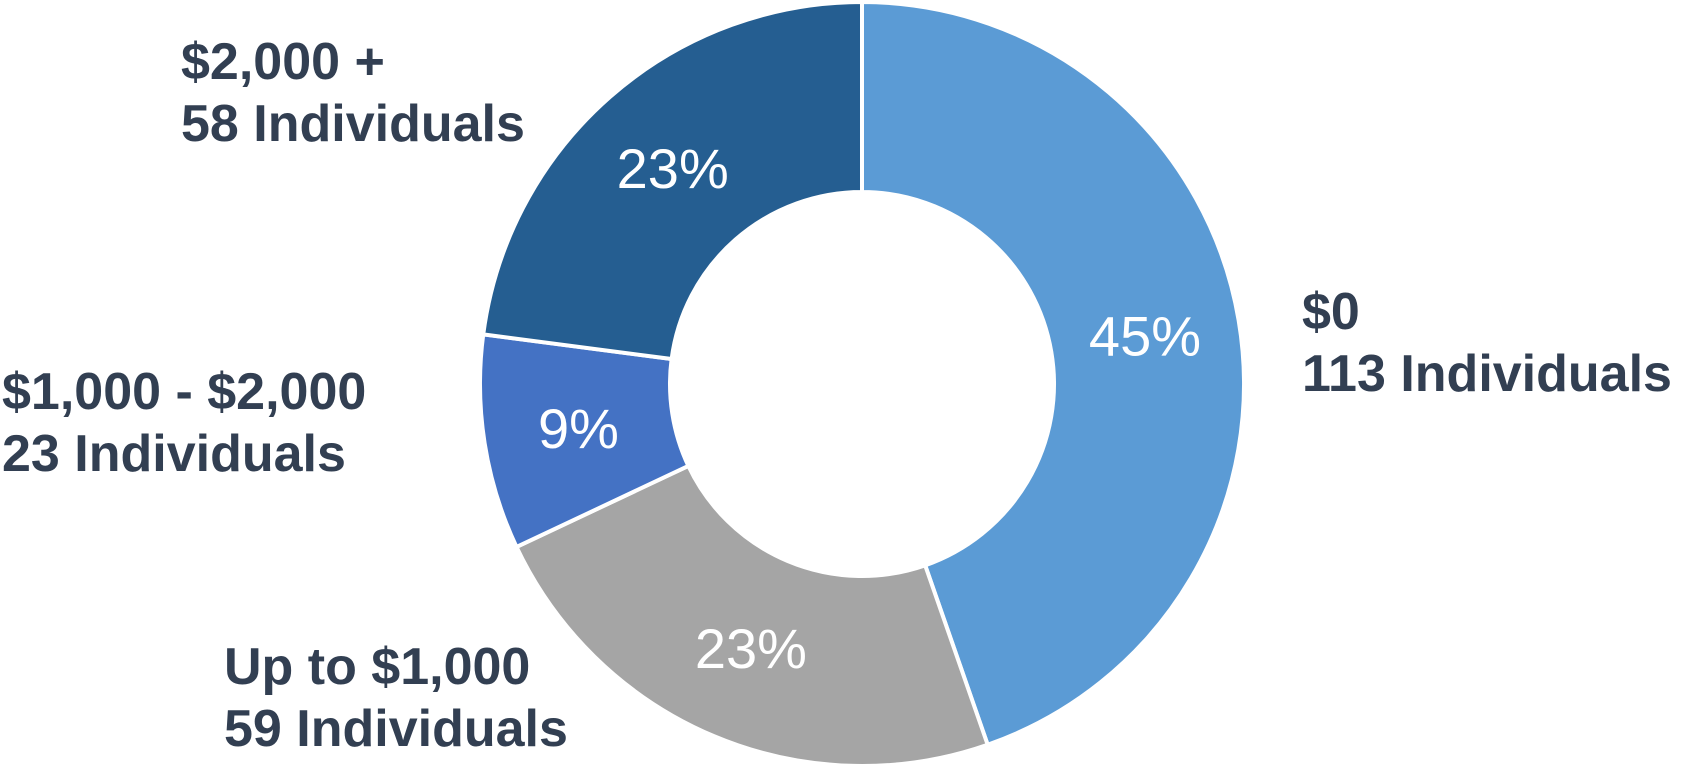 The width and height of the screenshot is (1682, 770). What do you see at coordinates (353, 124) in the screenshot?
I see `label-slice-3-count: 58 Individuals` at bounding box center [353, 124].